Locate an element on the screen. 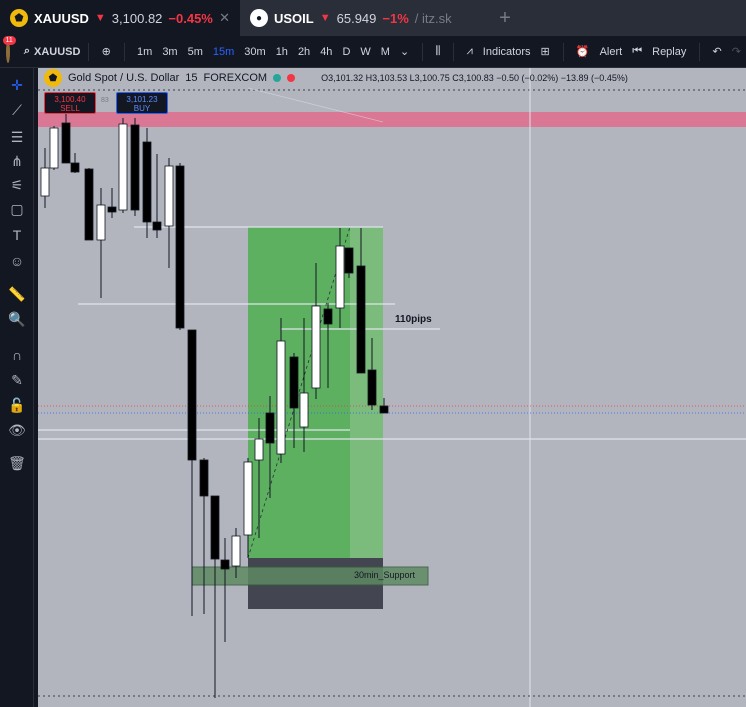 The width and height of the screenshot is (746, 707). lock-drawing-icon: ✎ is located at coordinates (17, 379).